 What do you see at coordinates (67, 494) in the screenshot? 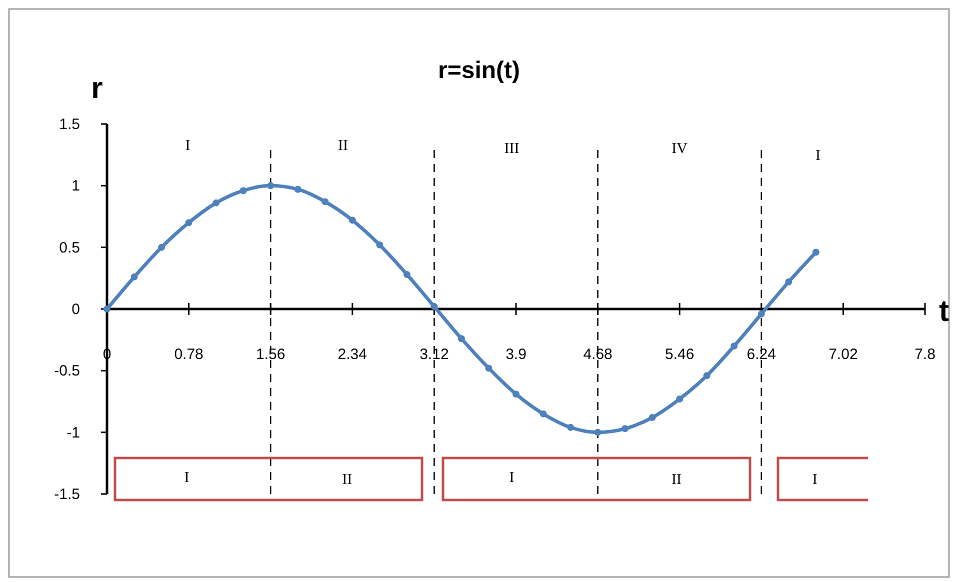
I see `y-tick-label: -1.5` at bounding box center [67, 494].